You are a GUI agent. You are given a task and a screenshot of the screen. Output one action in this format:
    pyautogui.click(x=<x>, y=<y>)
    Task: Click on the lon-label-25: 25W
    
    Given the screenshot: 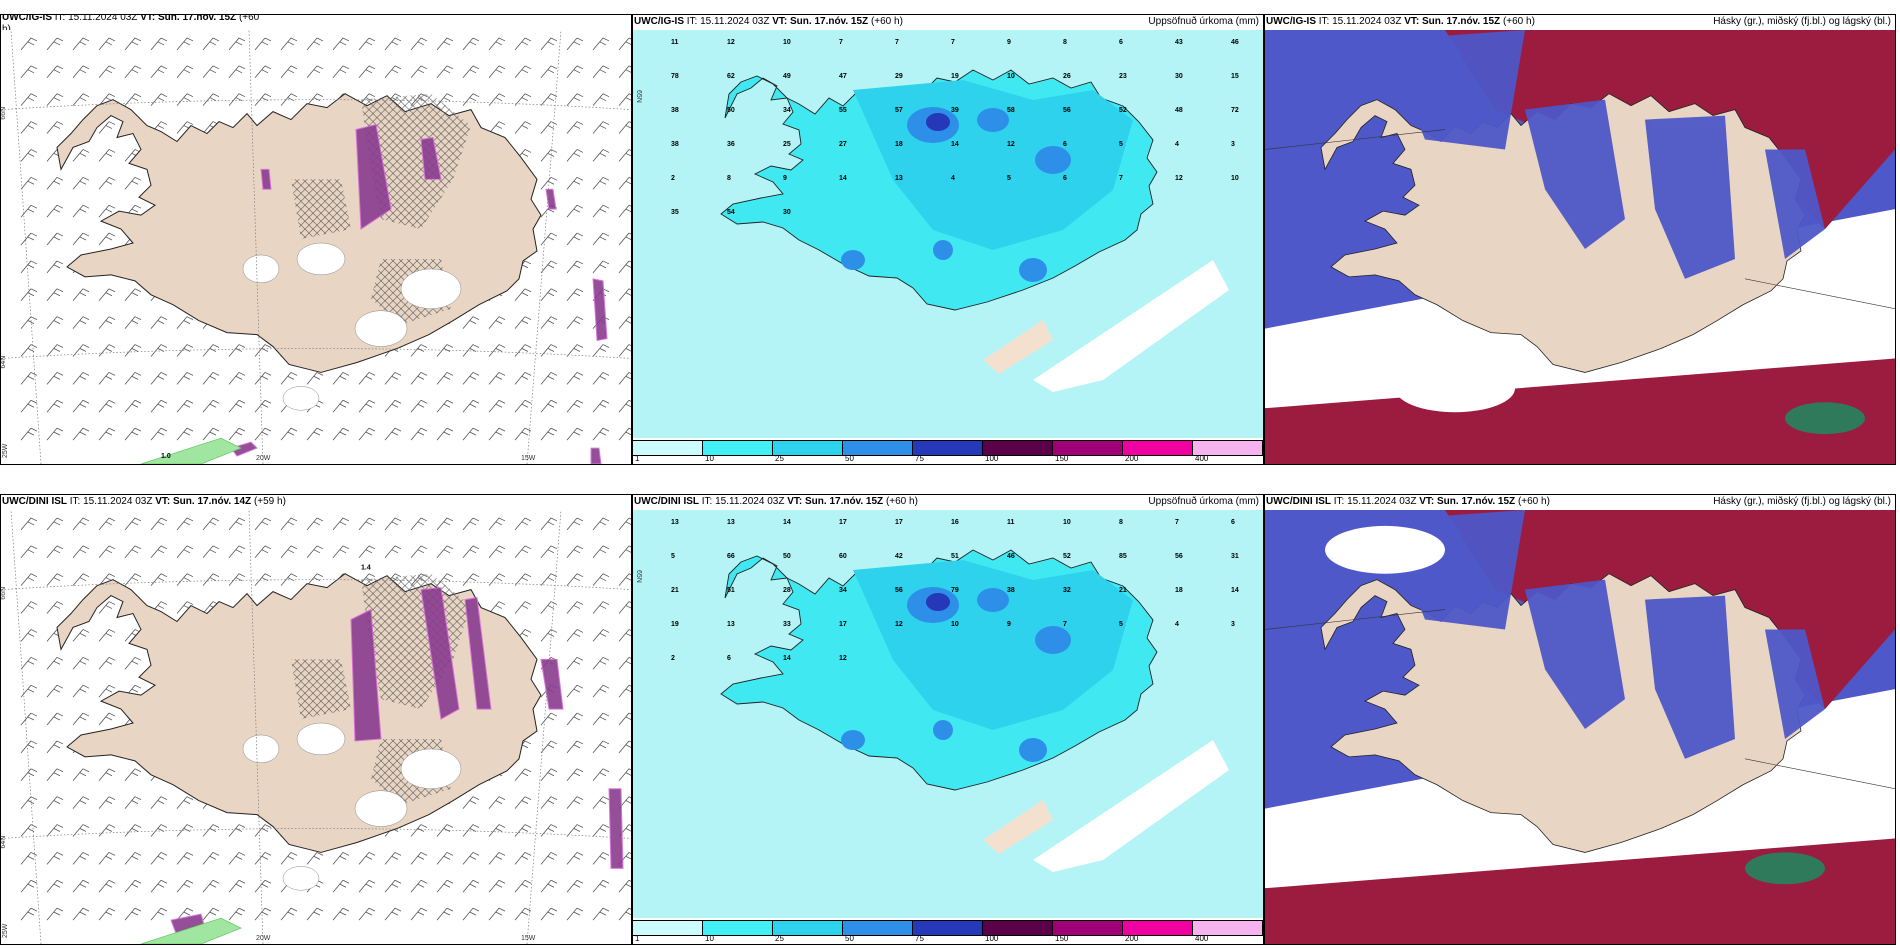 What is the action you would take?
    pyautogui.click(x=5, y=930)
    